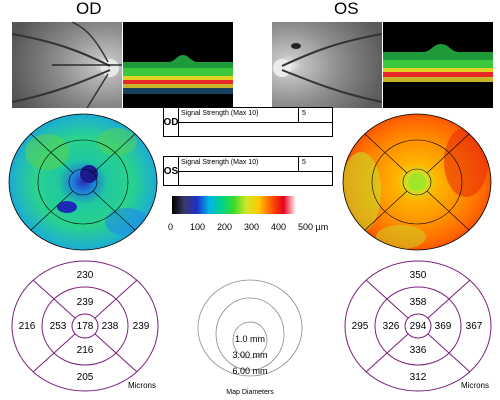  Describe the element at coordinates (220, 113) in the screenshot. I see `od-signal-strength-label: Signal Strength (Max 10)` at that location.